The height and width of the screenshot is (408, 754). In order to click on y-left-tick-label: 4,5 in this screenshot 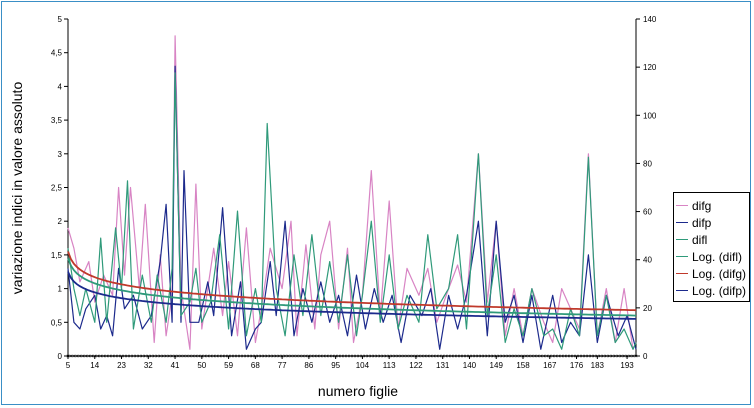, I will do `click(57, 53)`.